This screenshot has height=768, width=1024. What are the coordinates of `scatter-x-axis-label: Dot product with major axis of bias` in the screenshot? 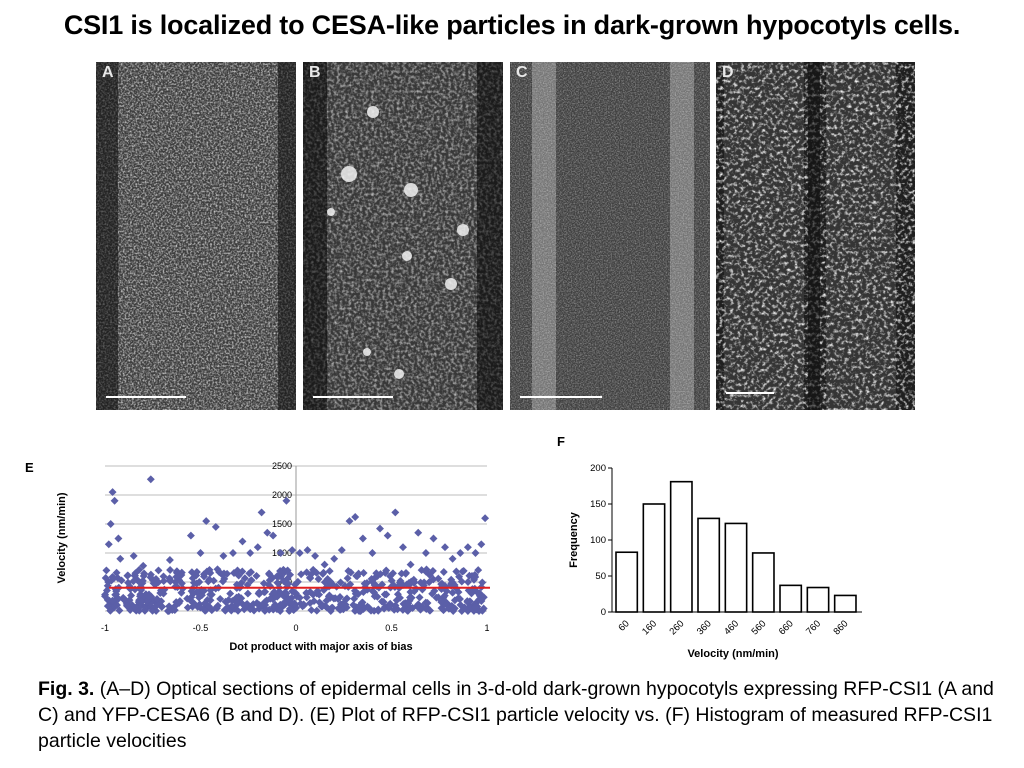 It's located at (320, 647).